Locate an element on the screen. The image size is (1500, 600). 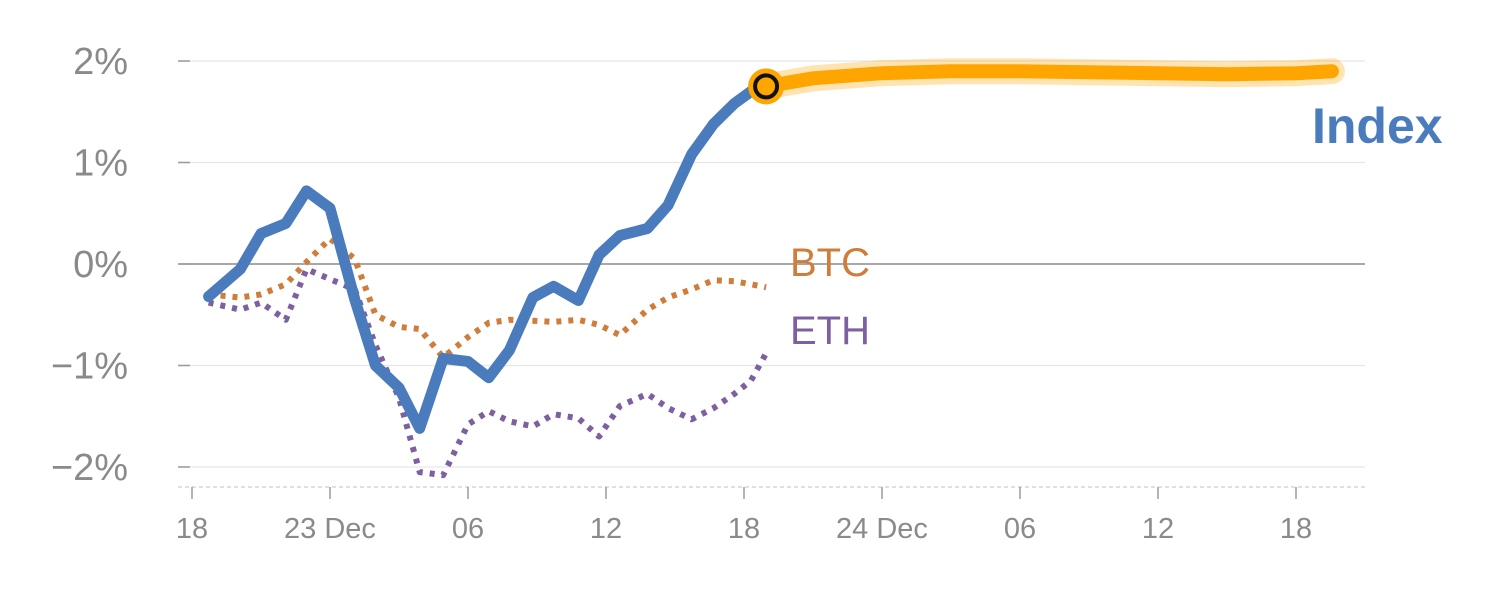
x-tick-label: 23 Dec is located at coordinates (330, 529).